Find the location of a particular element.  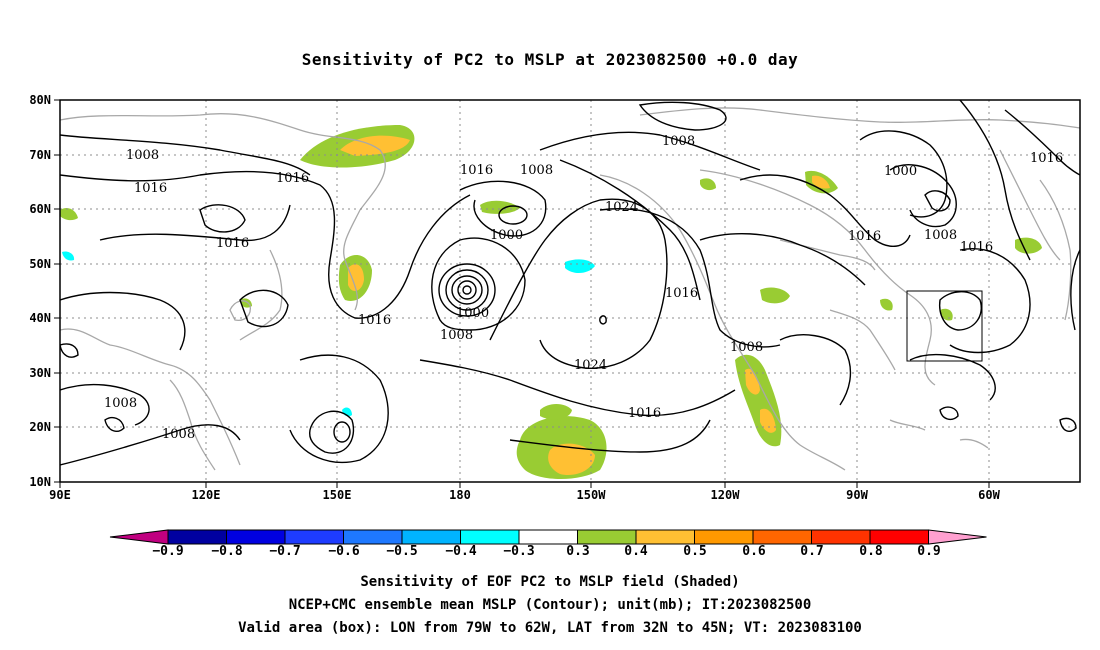

lat-labels: 80N 70N 60N 50N 40N 30N 20N 10N is located at coordinates (40, 291).